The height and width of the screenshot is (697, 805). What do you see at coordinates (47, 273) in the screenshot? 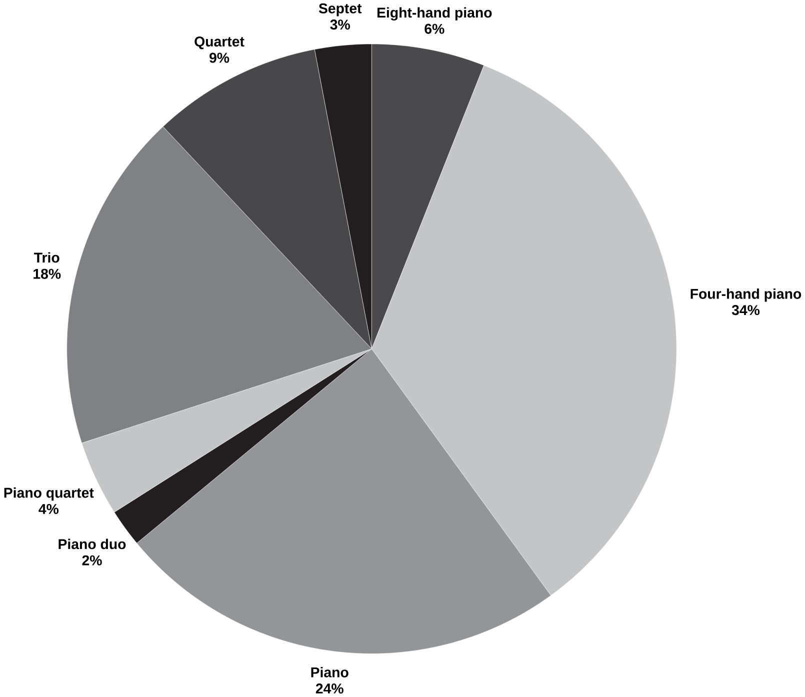
I see `data-label: 18%` at bounding box center [47, 273].